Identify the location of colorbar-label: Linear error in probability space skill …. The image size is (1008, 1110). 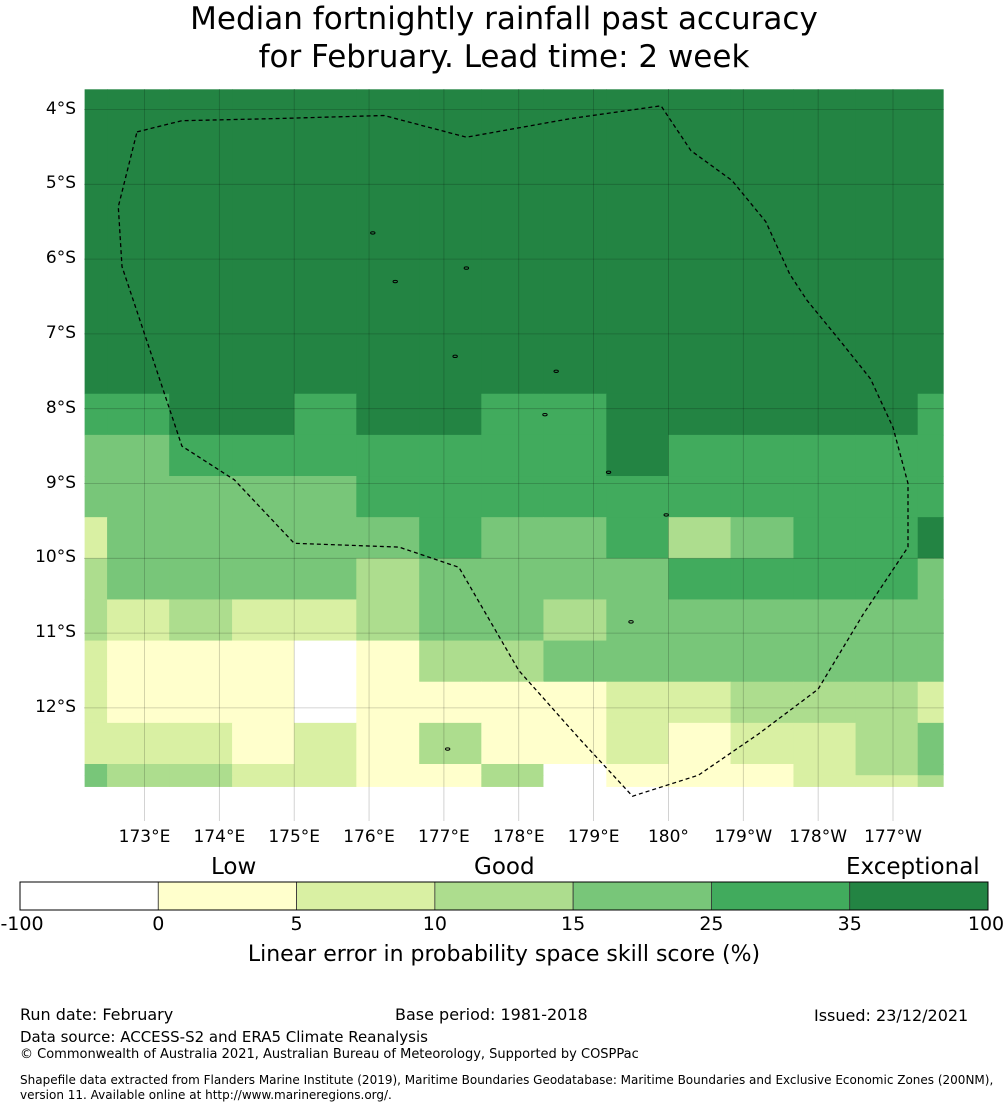
(504, 954).